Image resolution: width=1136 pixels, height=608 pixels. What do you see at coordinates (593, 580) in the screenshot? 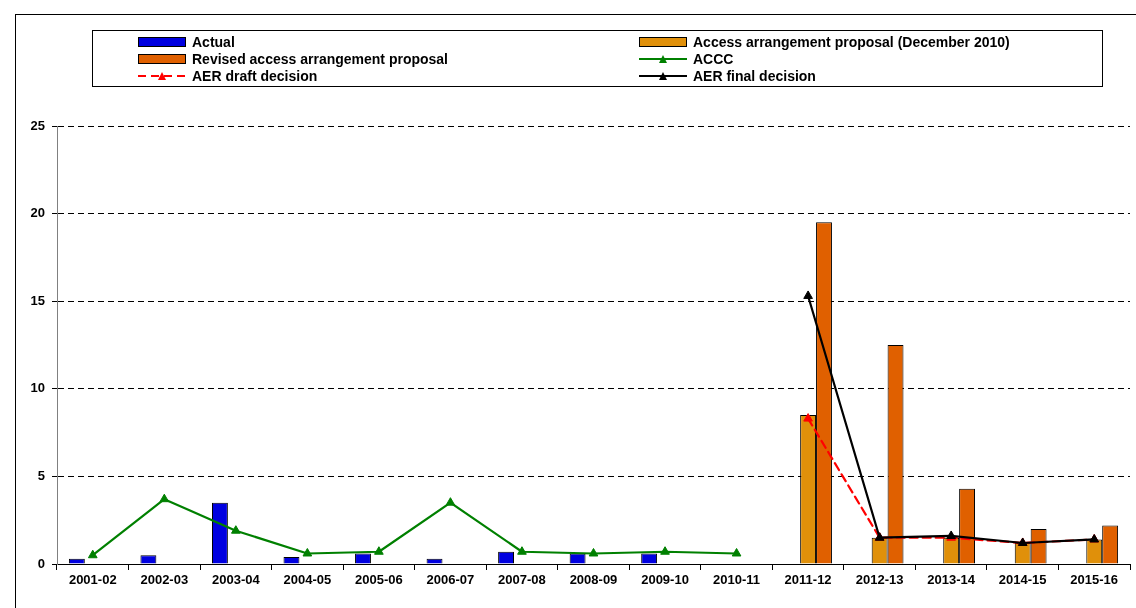
I see `x-tick-label: 2008-09` at bounding box center [593, 580].